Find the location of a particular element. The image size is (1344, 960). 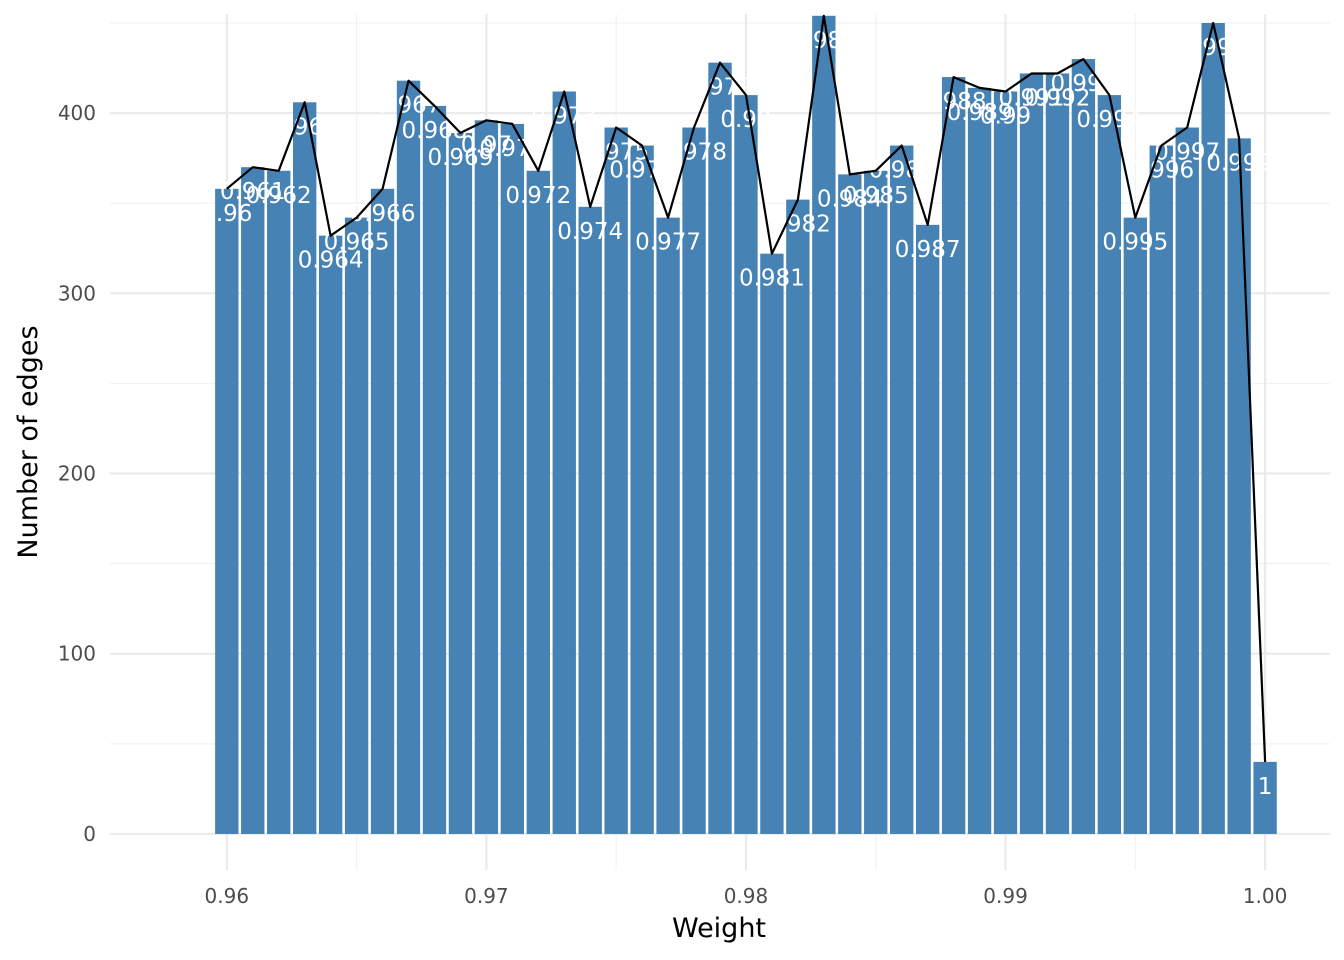

bar-value-label: 0.993 is located at coordinates (1083, 84).